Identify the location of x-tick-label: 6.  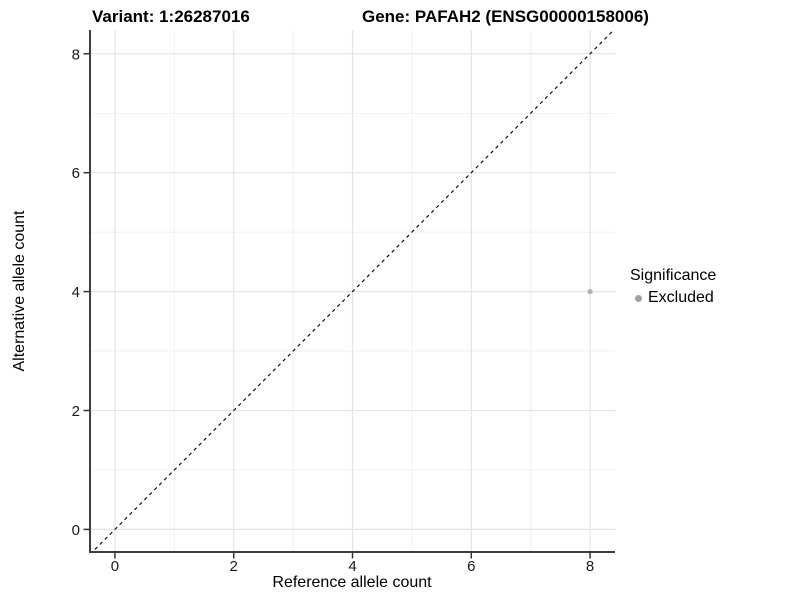
(471, 566).